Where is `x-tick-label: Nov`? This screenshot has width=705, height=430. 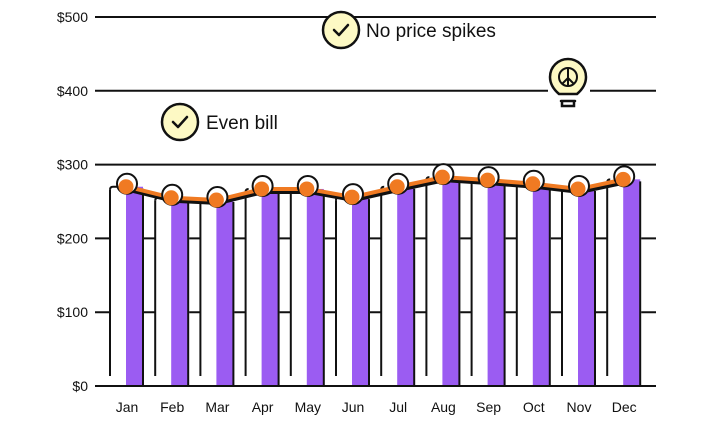 x-tick-label: Nov is located at coordinates (579, 407).